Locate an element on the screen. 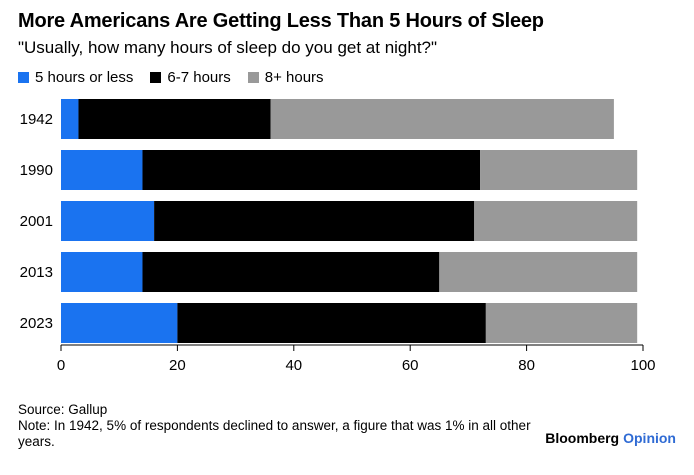 The width and height of the screenshot is (694, 475). bar-1942-5-hours-or-less is located at coordinates (70, 119).